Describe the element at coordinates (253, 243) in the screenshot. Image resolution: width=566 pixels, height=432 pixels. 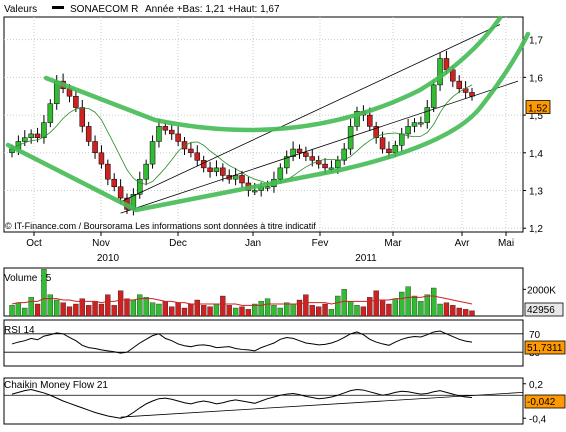
I see `x-month-label: Jan` at that location.